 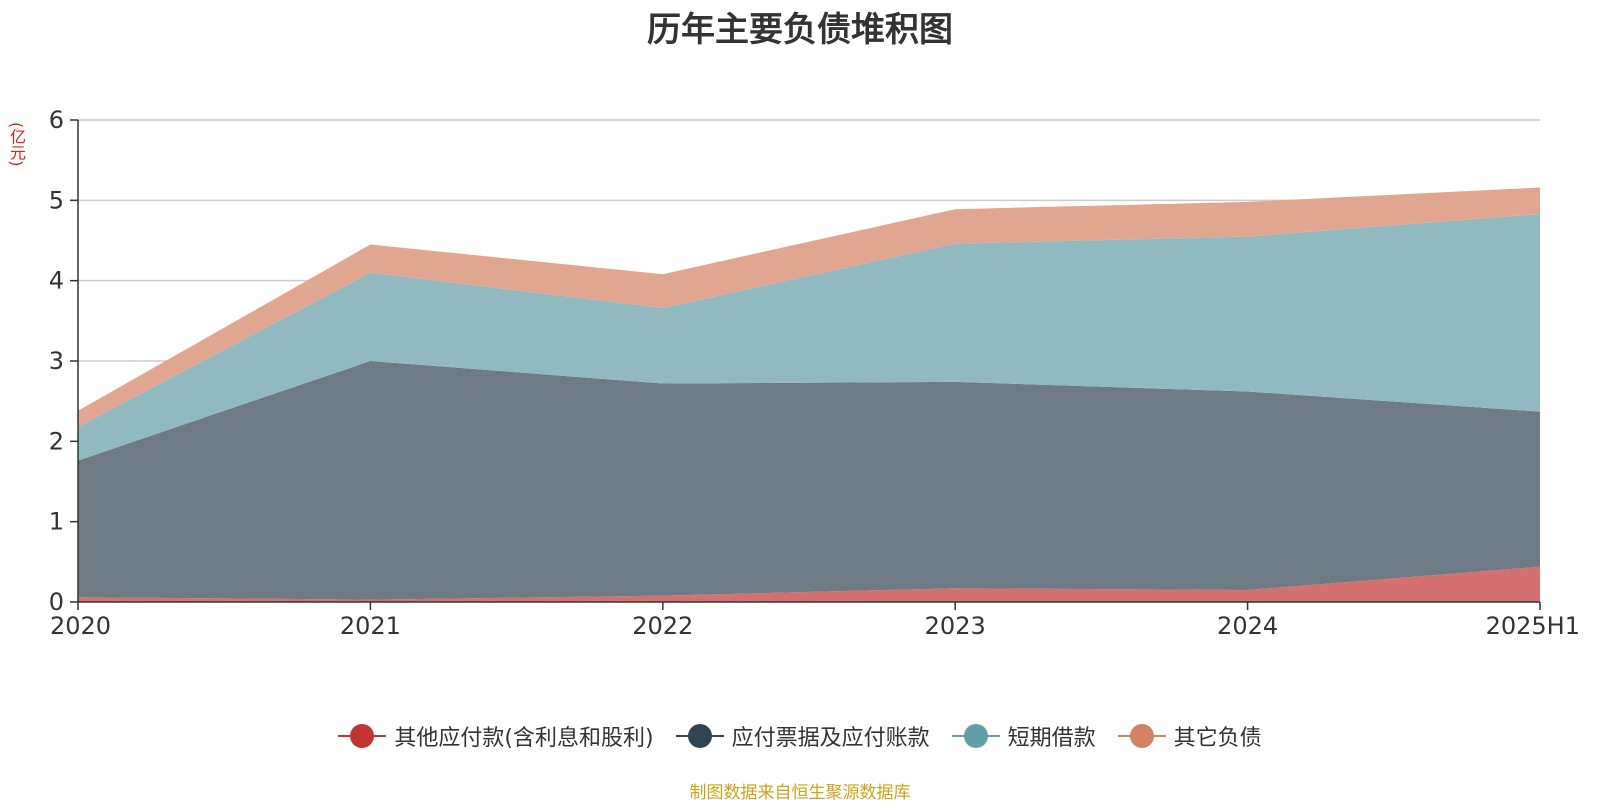 I want to click on legend-item-0: 其他应付款(含利息和股利), so click(x=496, y=736).